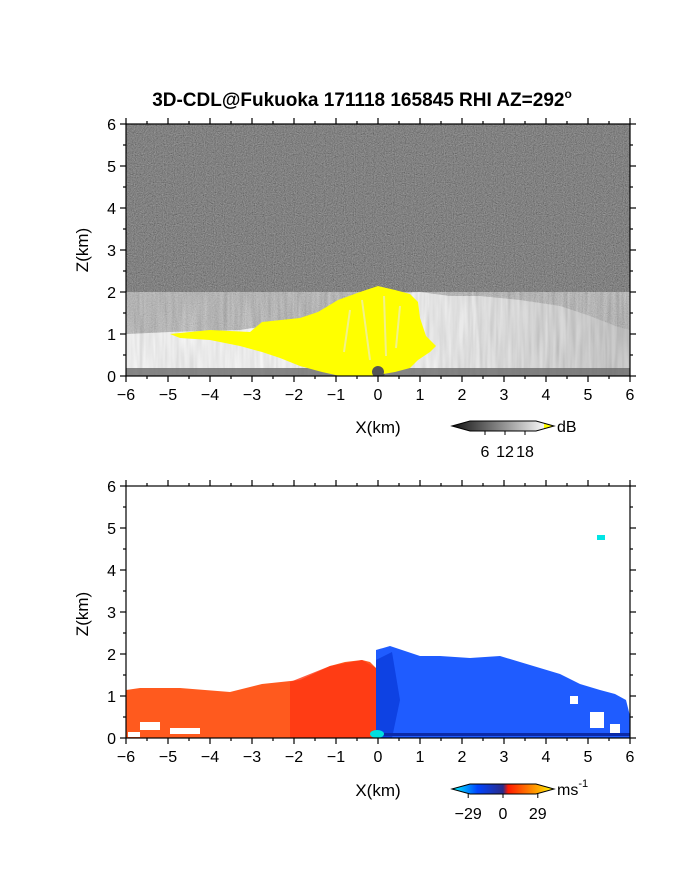  I want to click on colorbar-unit-ms: ms-1, so click(572, 788).